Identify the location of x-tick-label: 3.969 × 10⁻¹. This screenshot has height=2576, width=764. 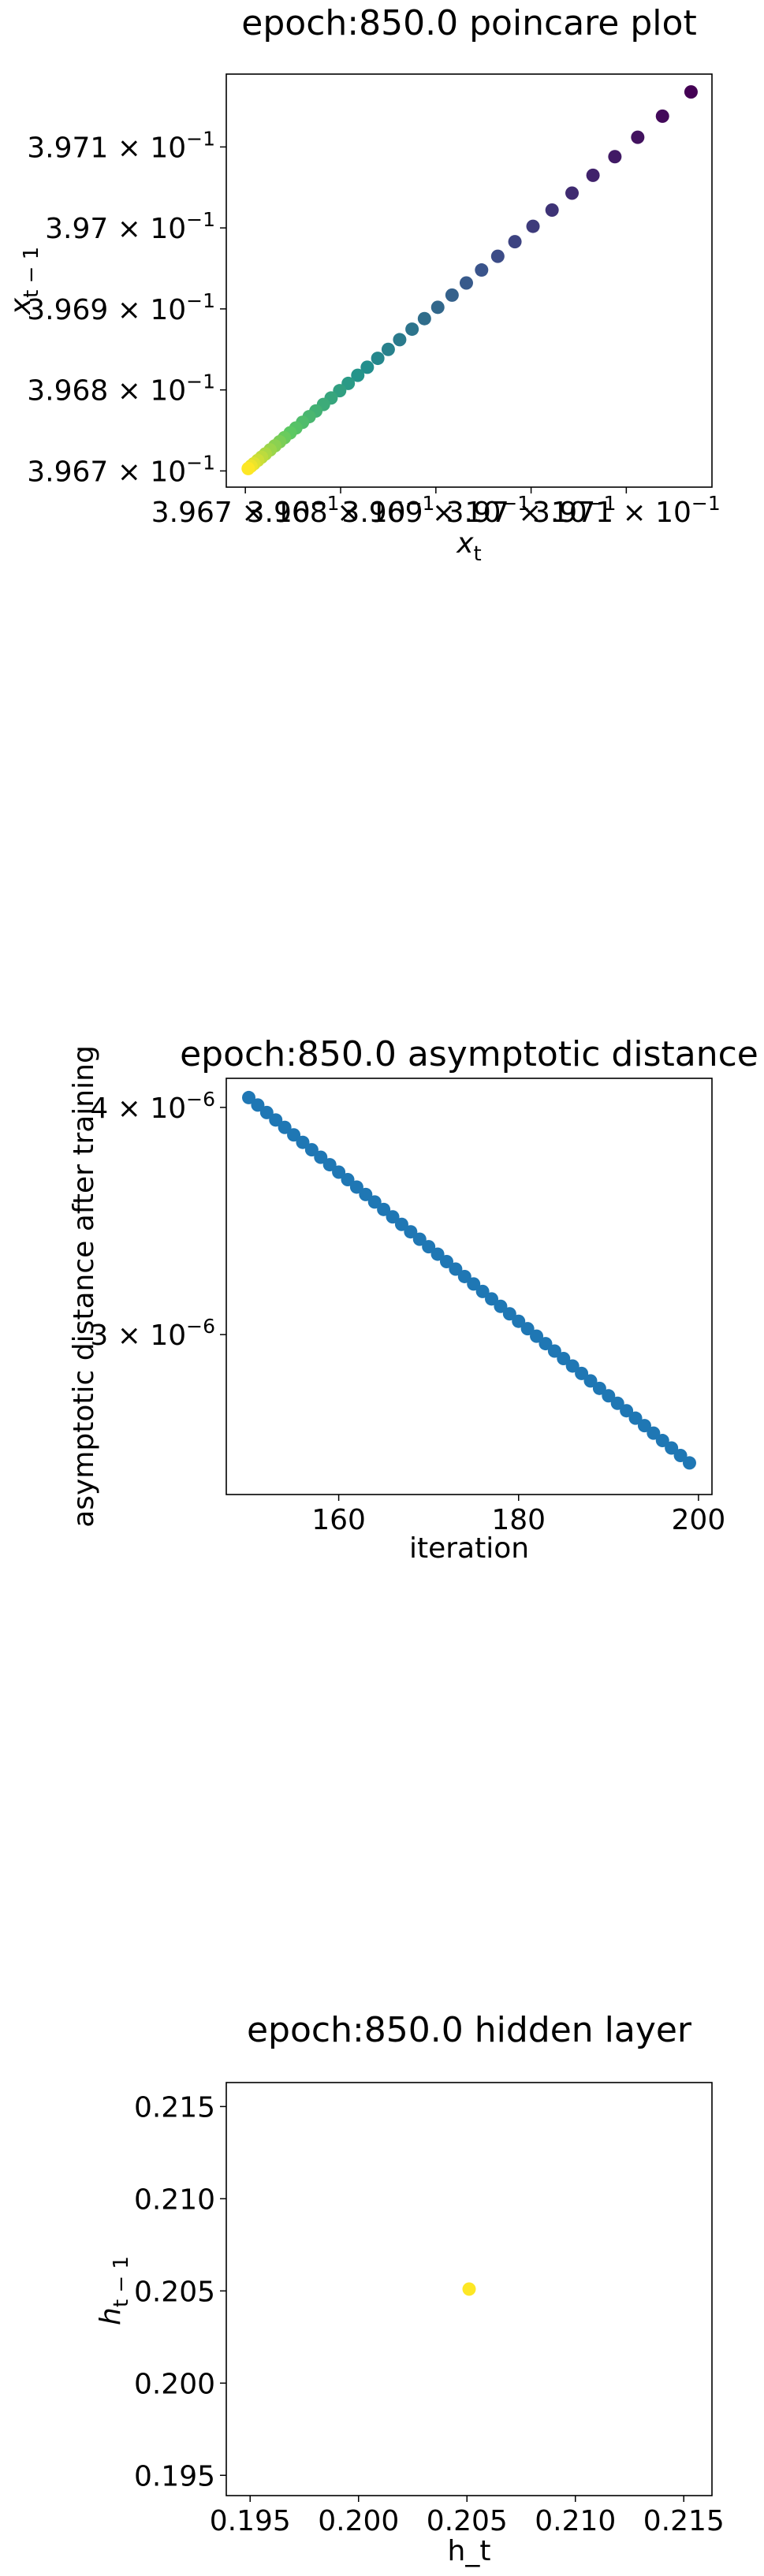
(435, 510).